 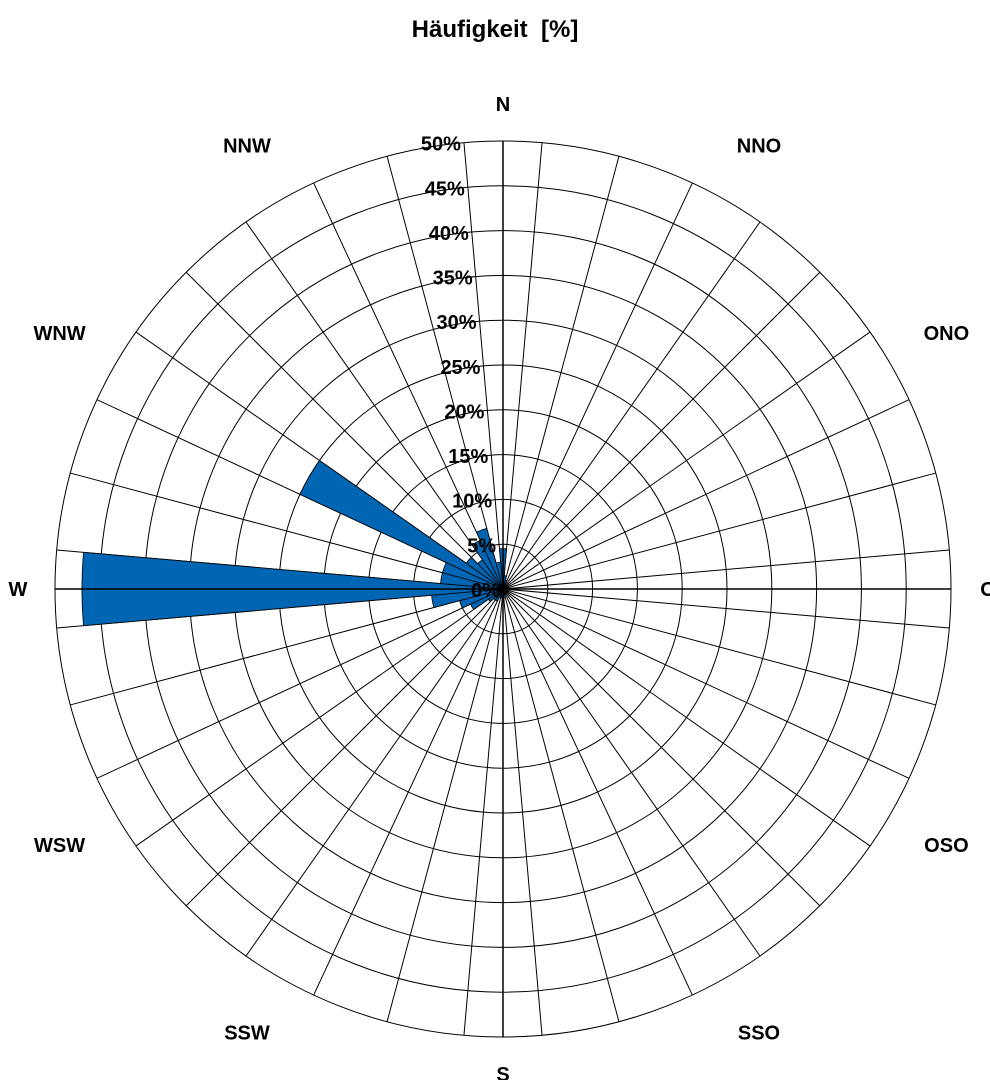 What do you see at coordinates (449, 234) in the screenshot?
I see `radial-tick-label: 40%` at bounding box center [449, 234].